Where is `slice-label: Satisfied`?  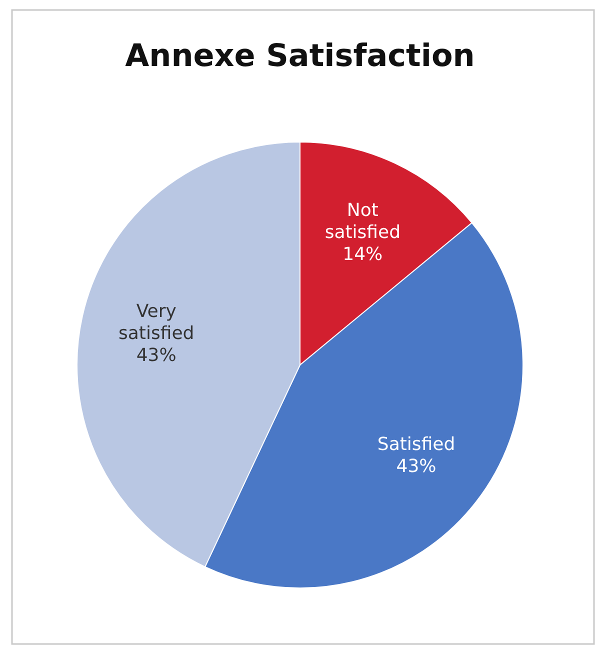 slice-label: Satisfied is located at coordinates (416, 445).